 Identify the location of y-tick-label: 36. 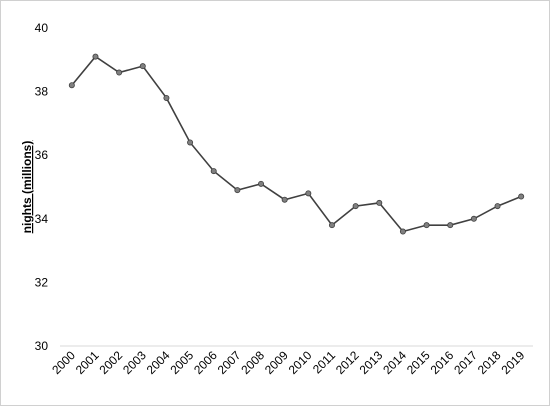
(42, 155).